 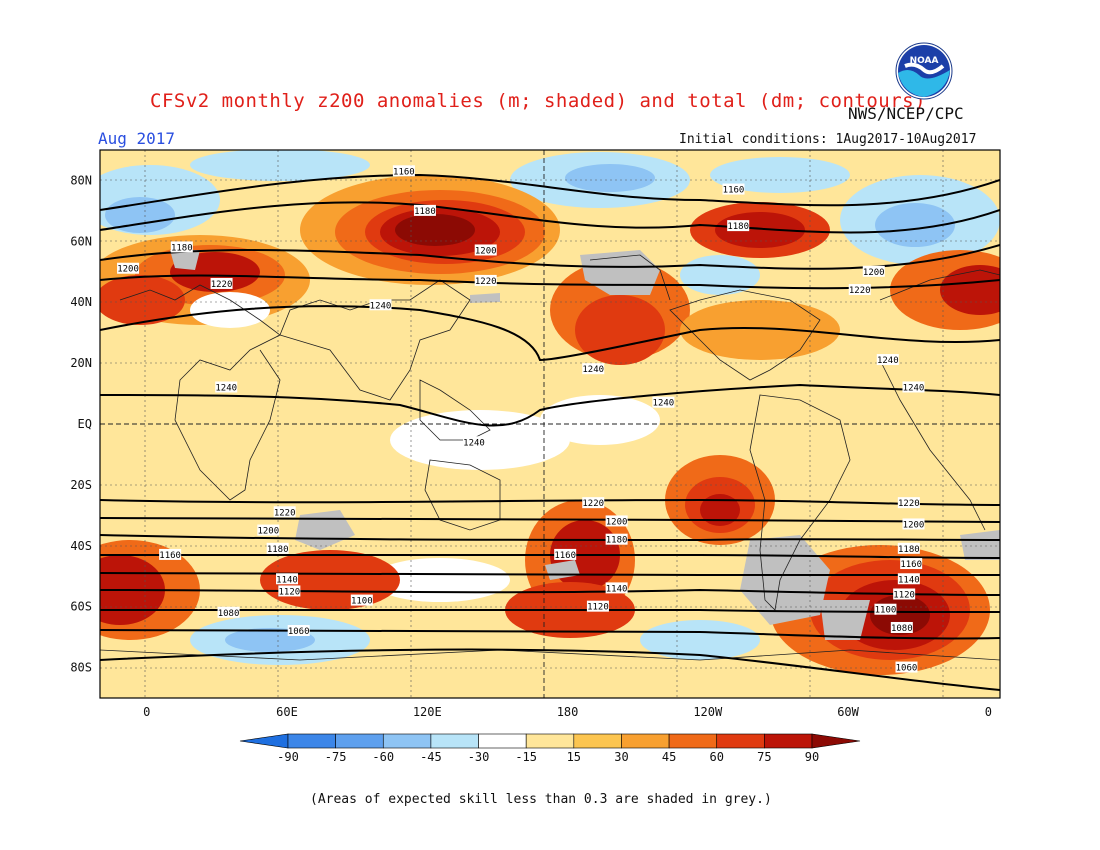 I want to click on lat-label: 20N, so click(x=81, y=363).